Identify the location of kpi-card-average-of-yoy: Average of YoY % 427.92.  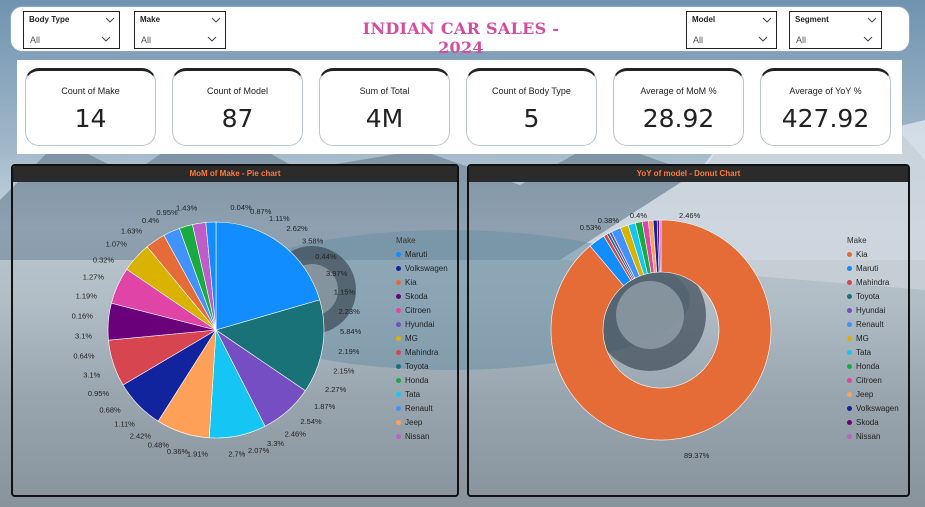
(825, 107).